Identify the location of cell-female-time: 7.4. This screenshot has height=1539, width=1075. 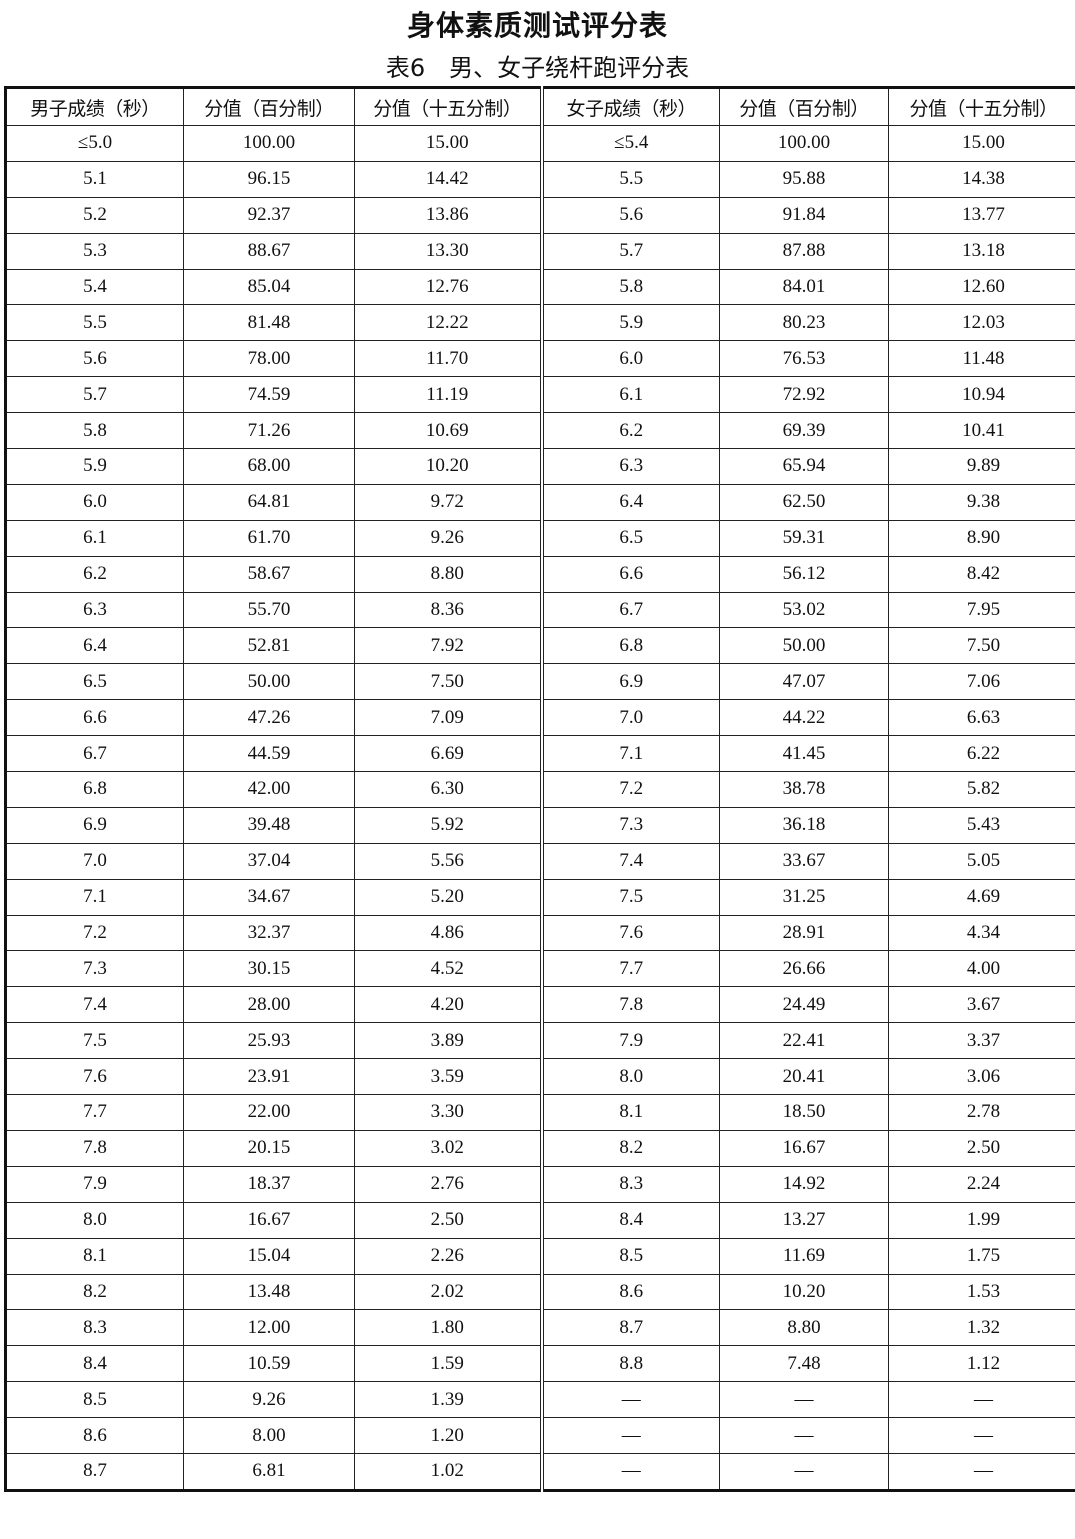
(630, 861).